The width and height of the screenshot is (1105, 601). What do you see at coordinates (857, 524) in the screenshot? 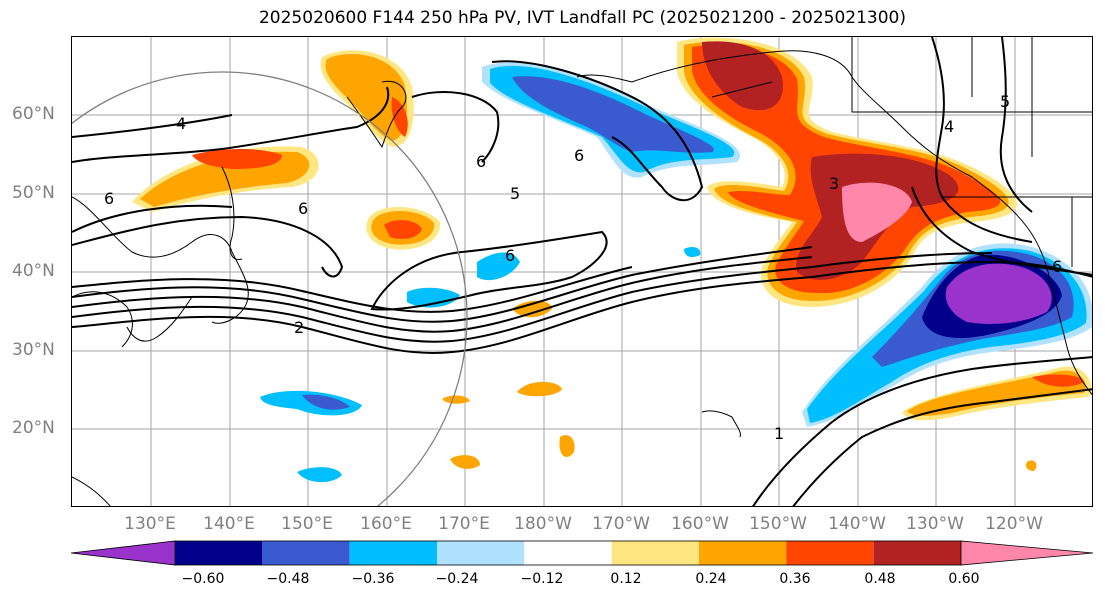
I see `longitude-label: 140°W` at bounding box center [857, 524].